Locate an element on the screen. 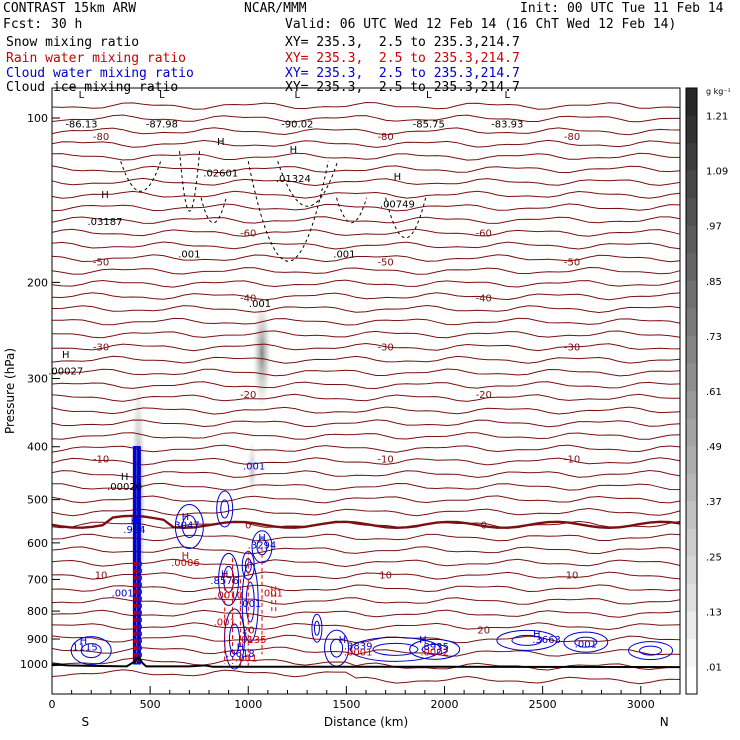 This screenshot has width=740, height=740. colorbar-label: .73 is located at coordinates (714, 337).